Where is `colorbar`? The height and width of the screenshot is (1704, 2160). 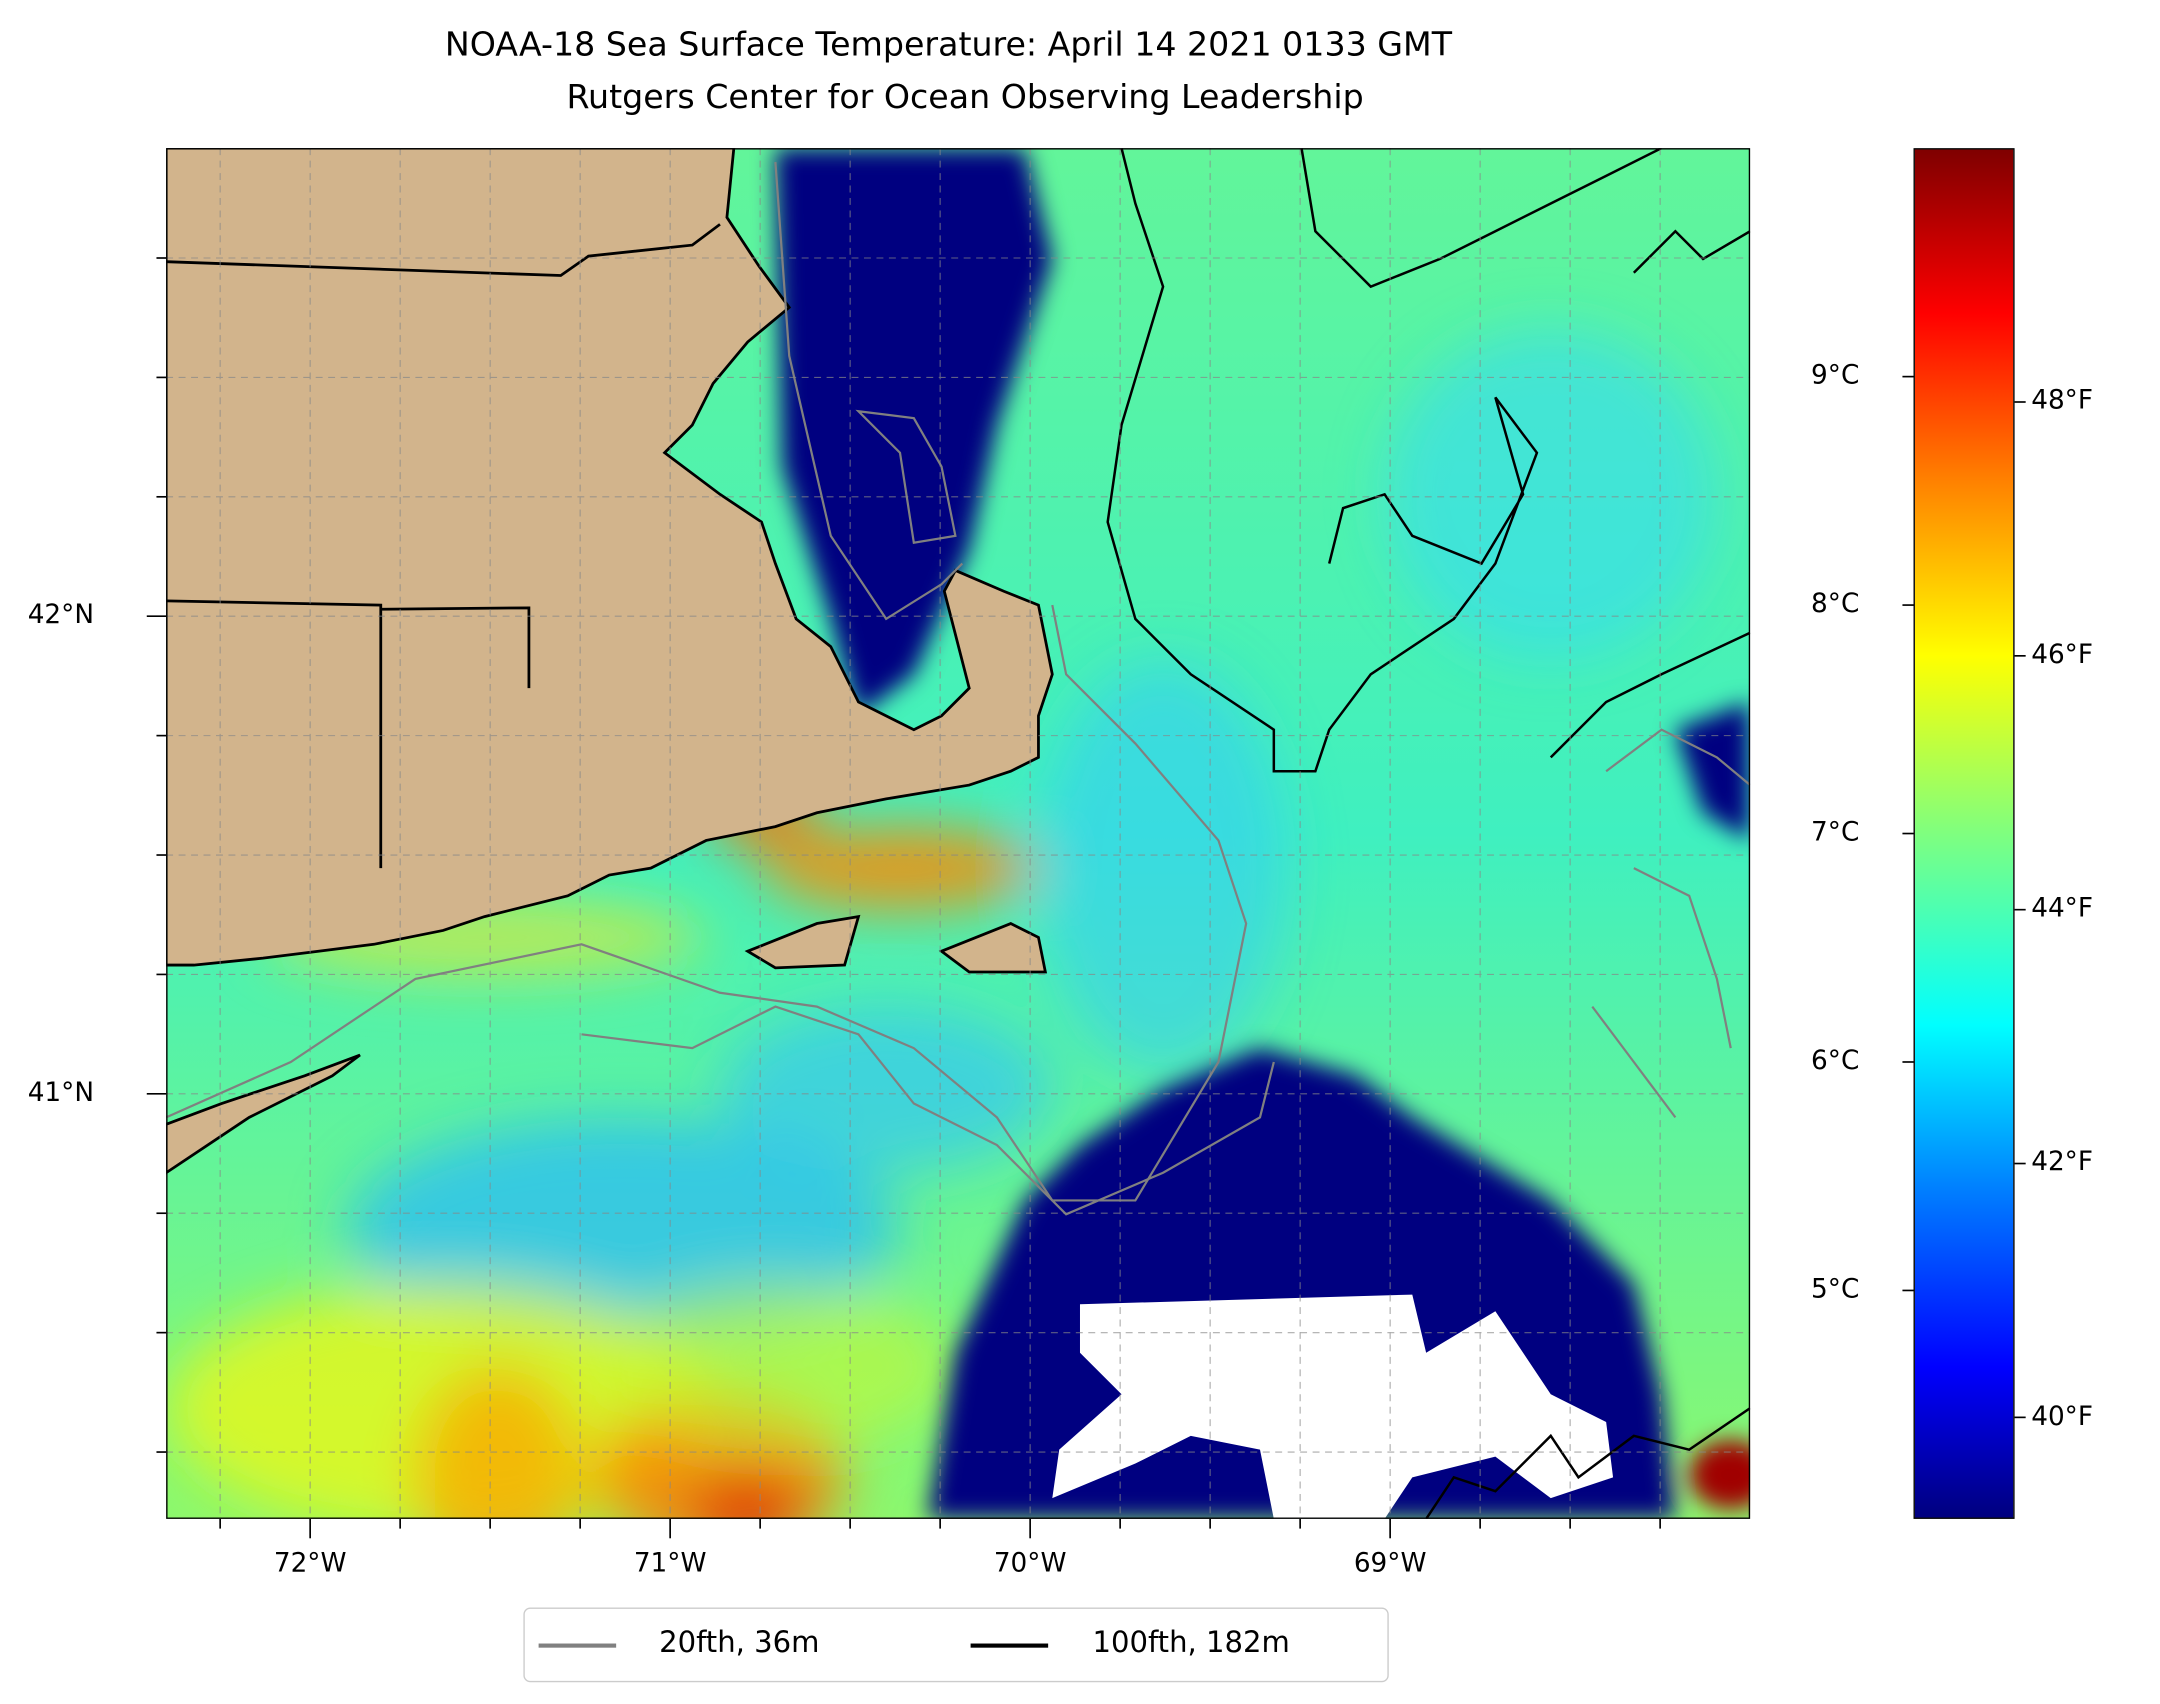 colorbar is located at coordinates (1964, 833).